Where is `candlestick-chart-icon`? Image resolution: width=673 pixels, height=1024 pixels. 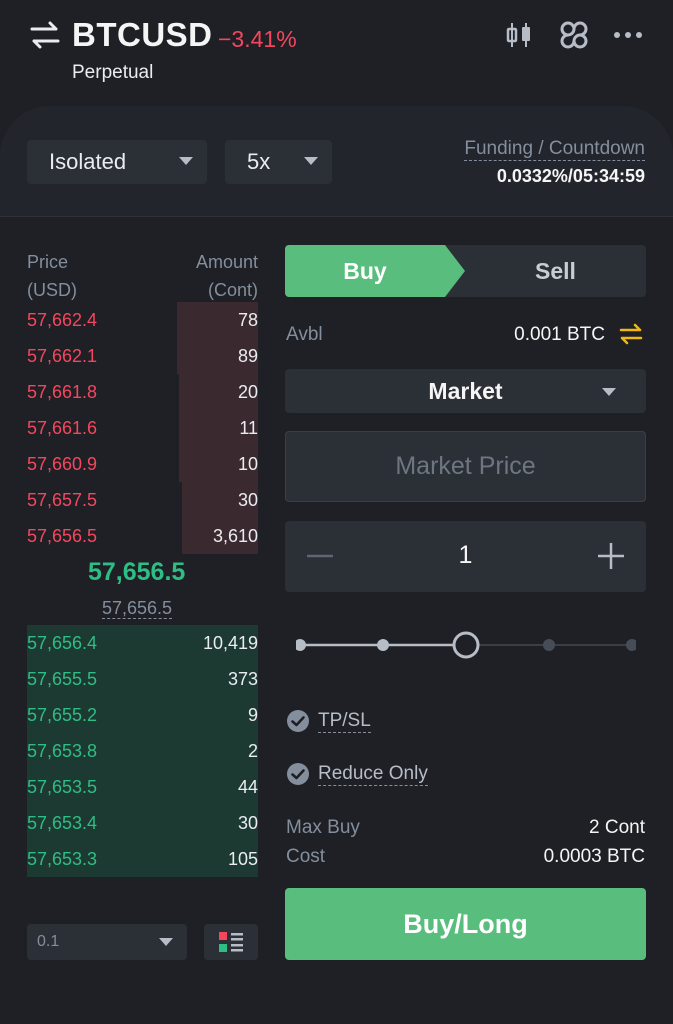 candlestick-chart-icon is located at coordinates (520, 35).